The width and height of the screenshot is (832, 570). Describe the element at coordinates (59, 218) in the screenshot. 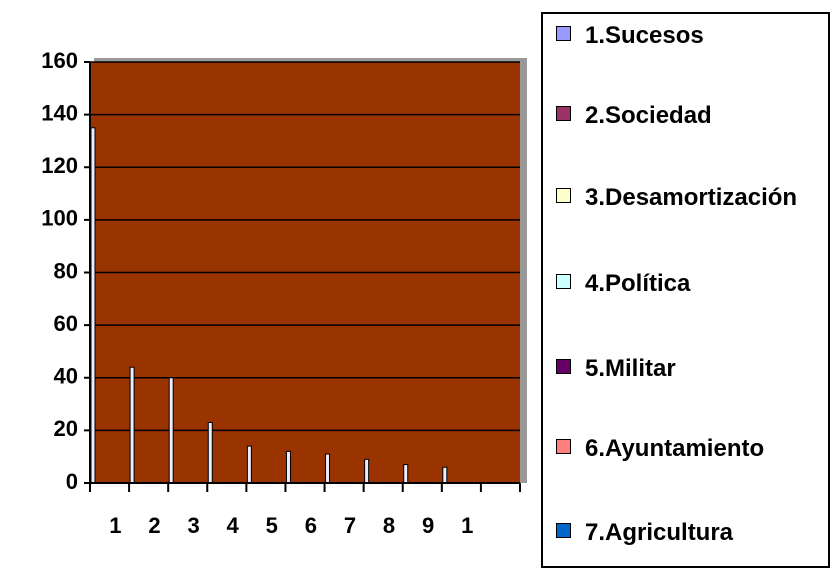

I see `y-tick-label: 100` at that location.